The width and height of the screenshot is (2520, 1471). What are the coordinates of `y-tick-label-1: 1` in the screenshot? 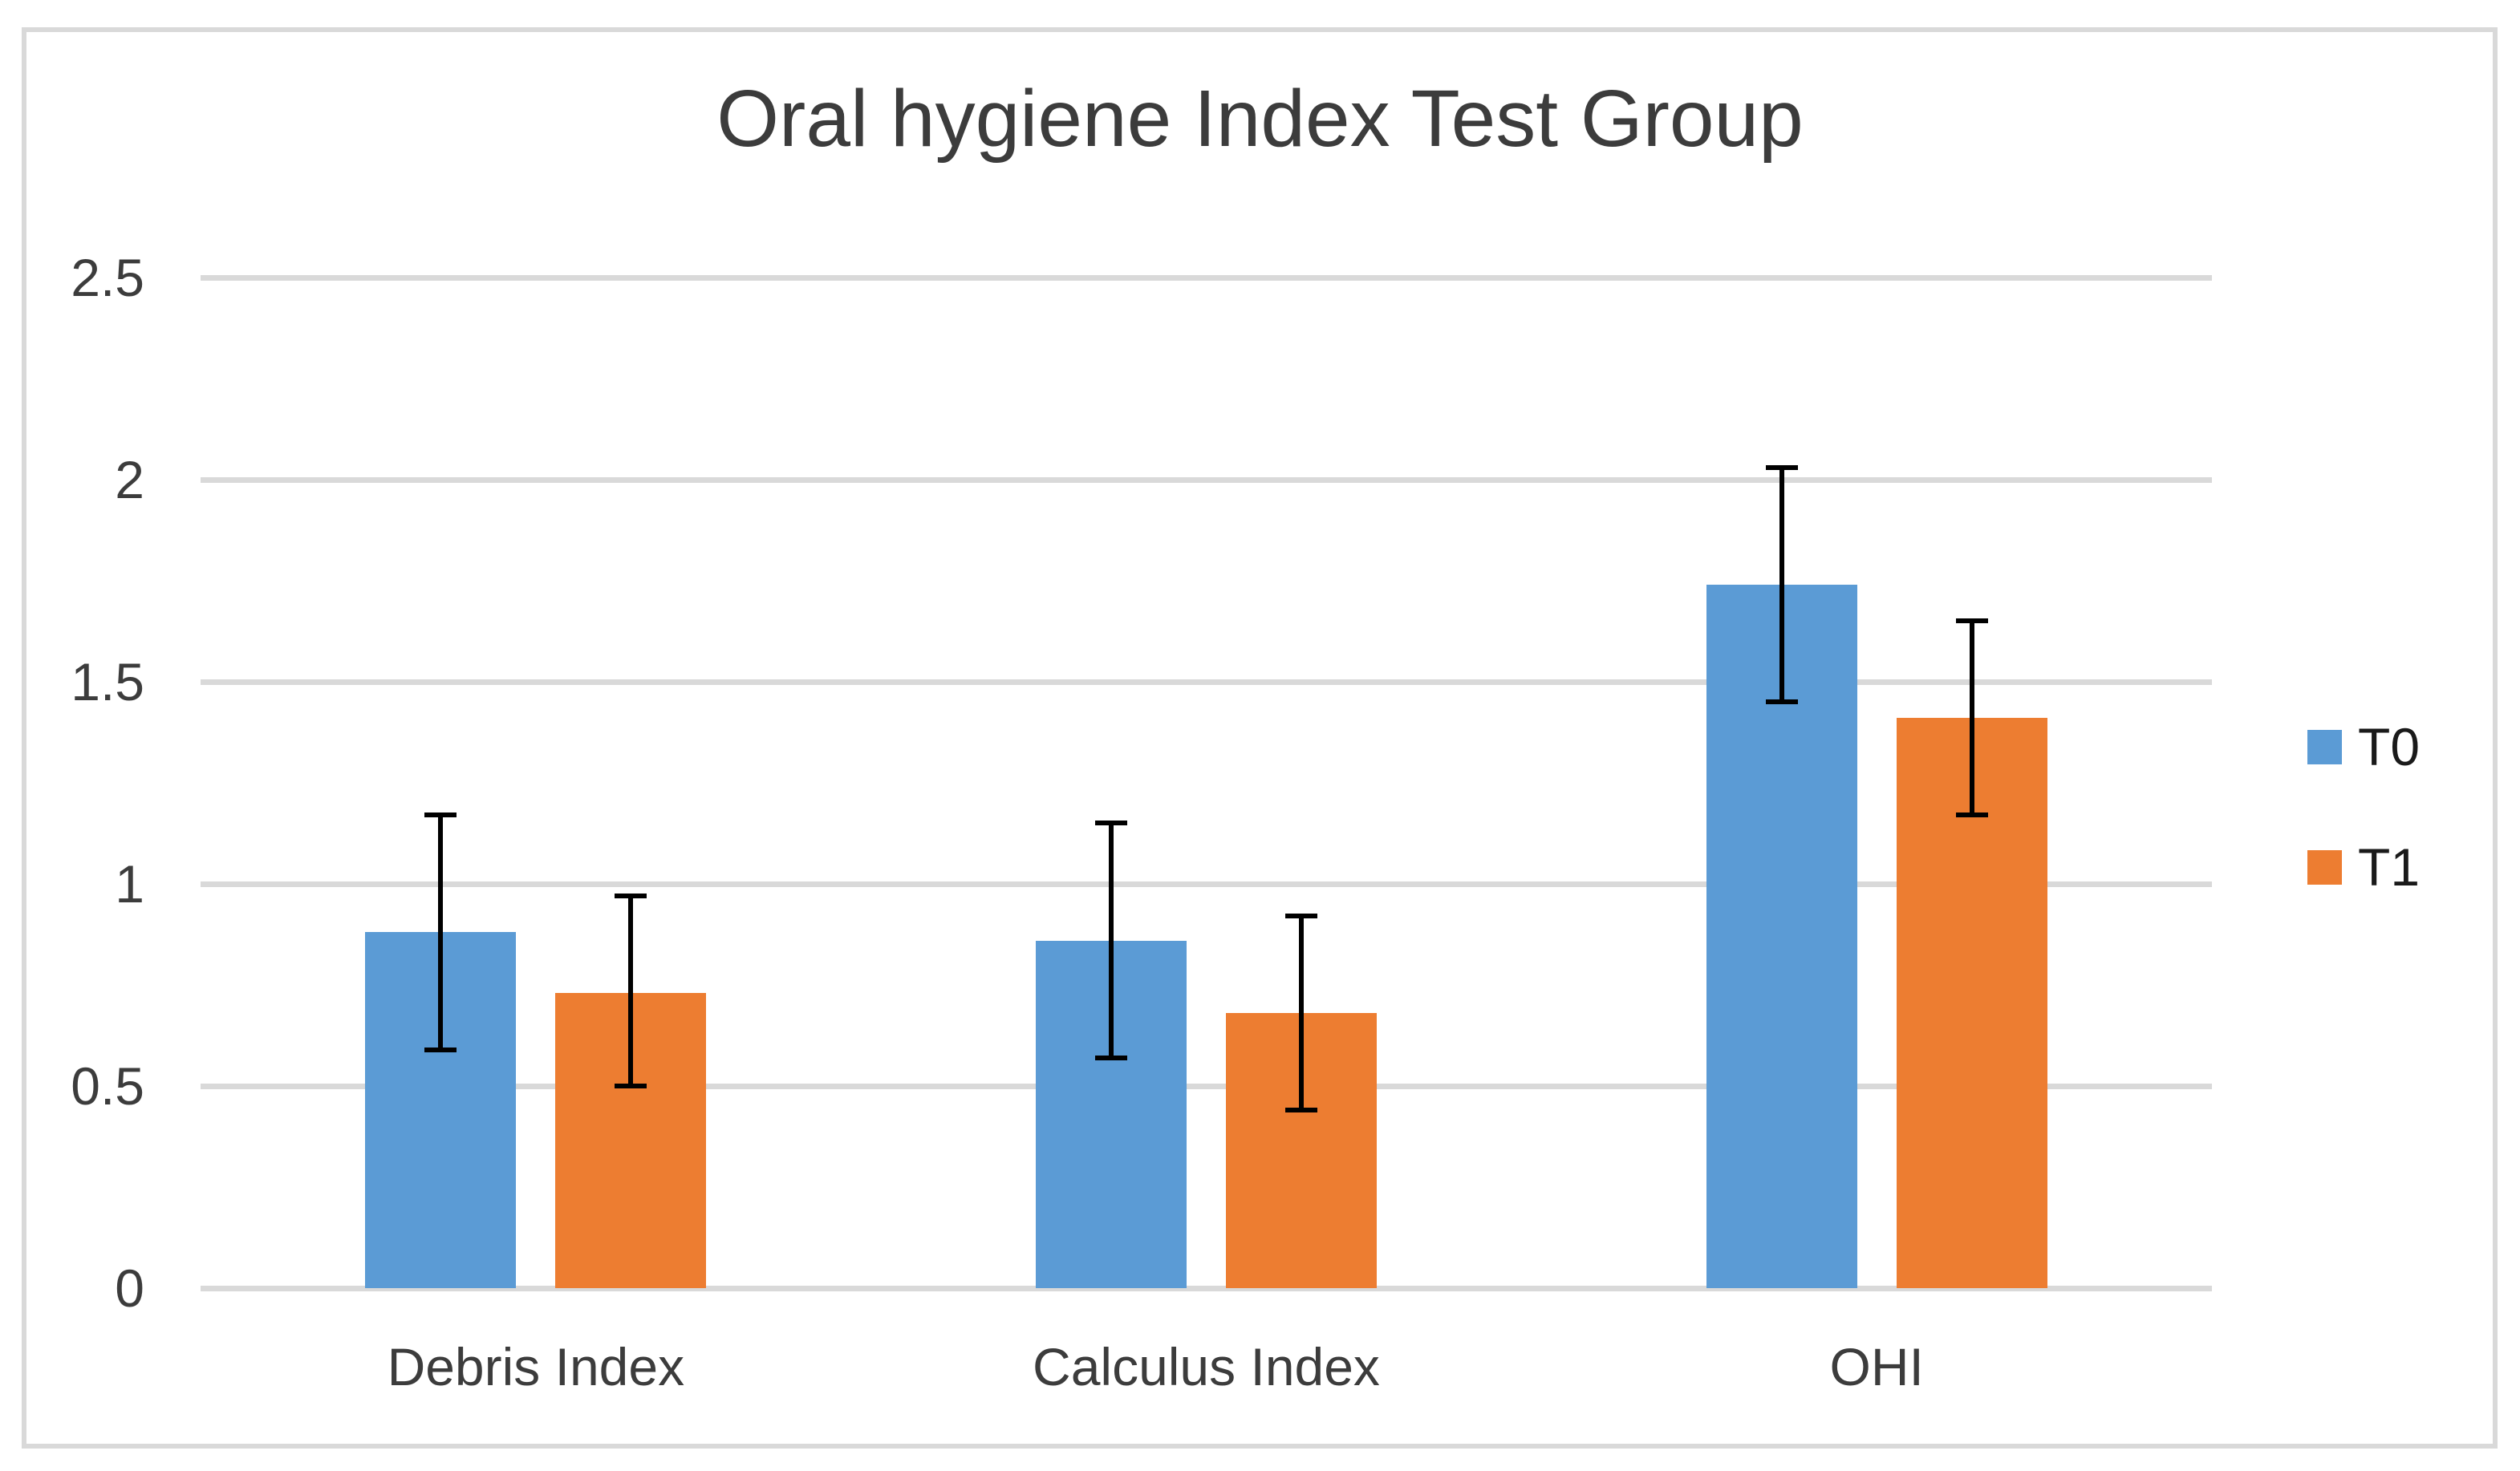 It's located at (129, 884).